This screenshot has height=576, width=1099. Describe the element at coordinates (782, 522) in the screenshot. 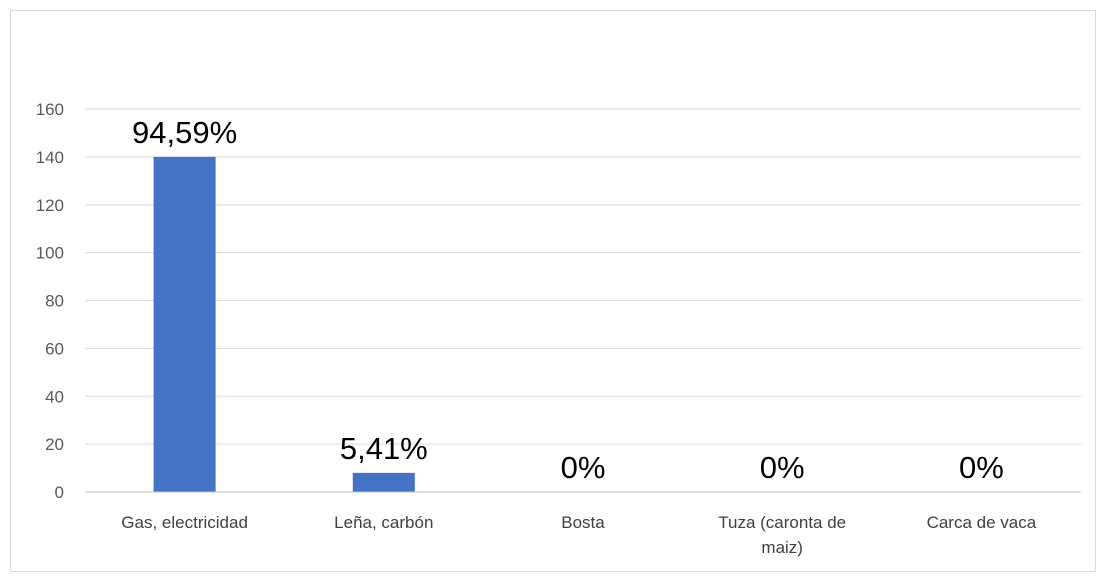

I see `x-category-label: Tuza (caronta de` at that location.